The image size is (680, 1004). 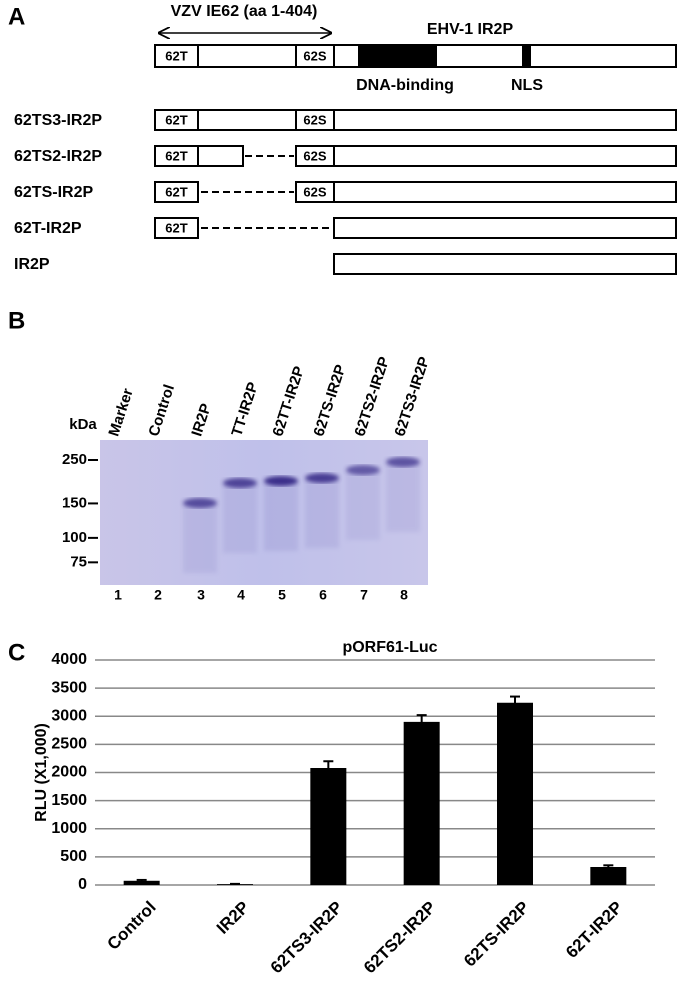 What do you see at coordinates (527, 85) in the screenshot?
I see `domain-label: NLS` at bounding box center [527, 85].